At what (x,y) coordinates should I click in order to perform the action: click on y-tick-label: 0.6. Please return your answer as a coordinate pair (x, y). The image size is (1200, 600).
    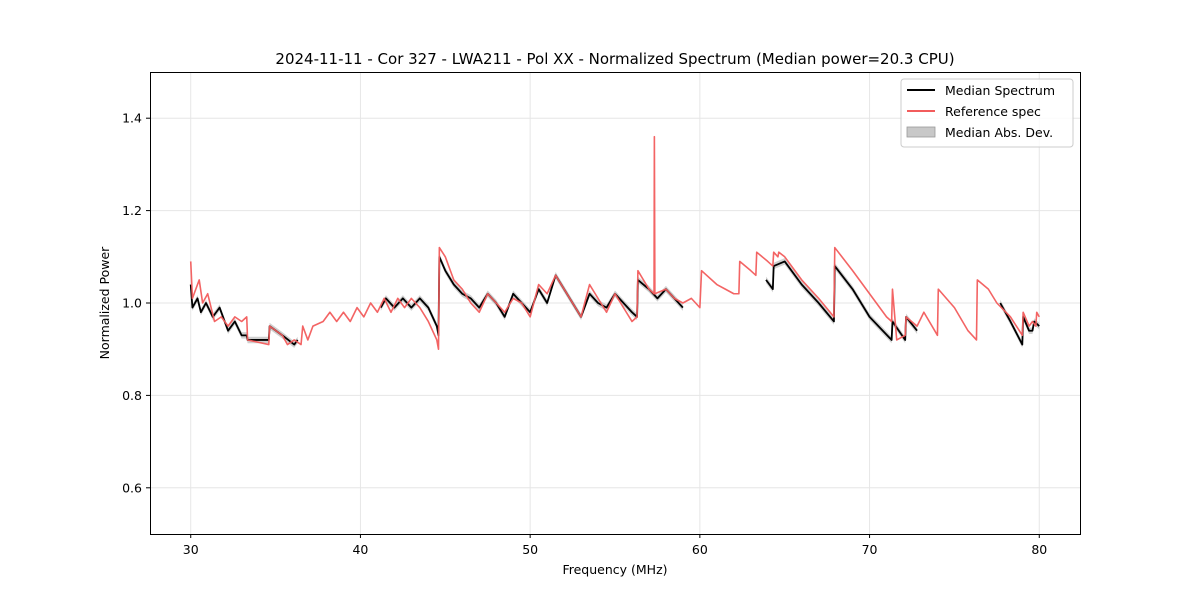
    Looking at the image, I should click on (132, 487).